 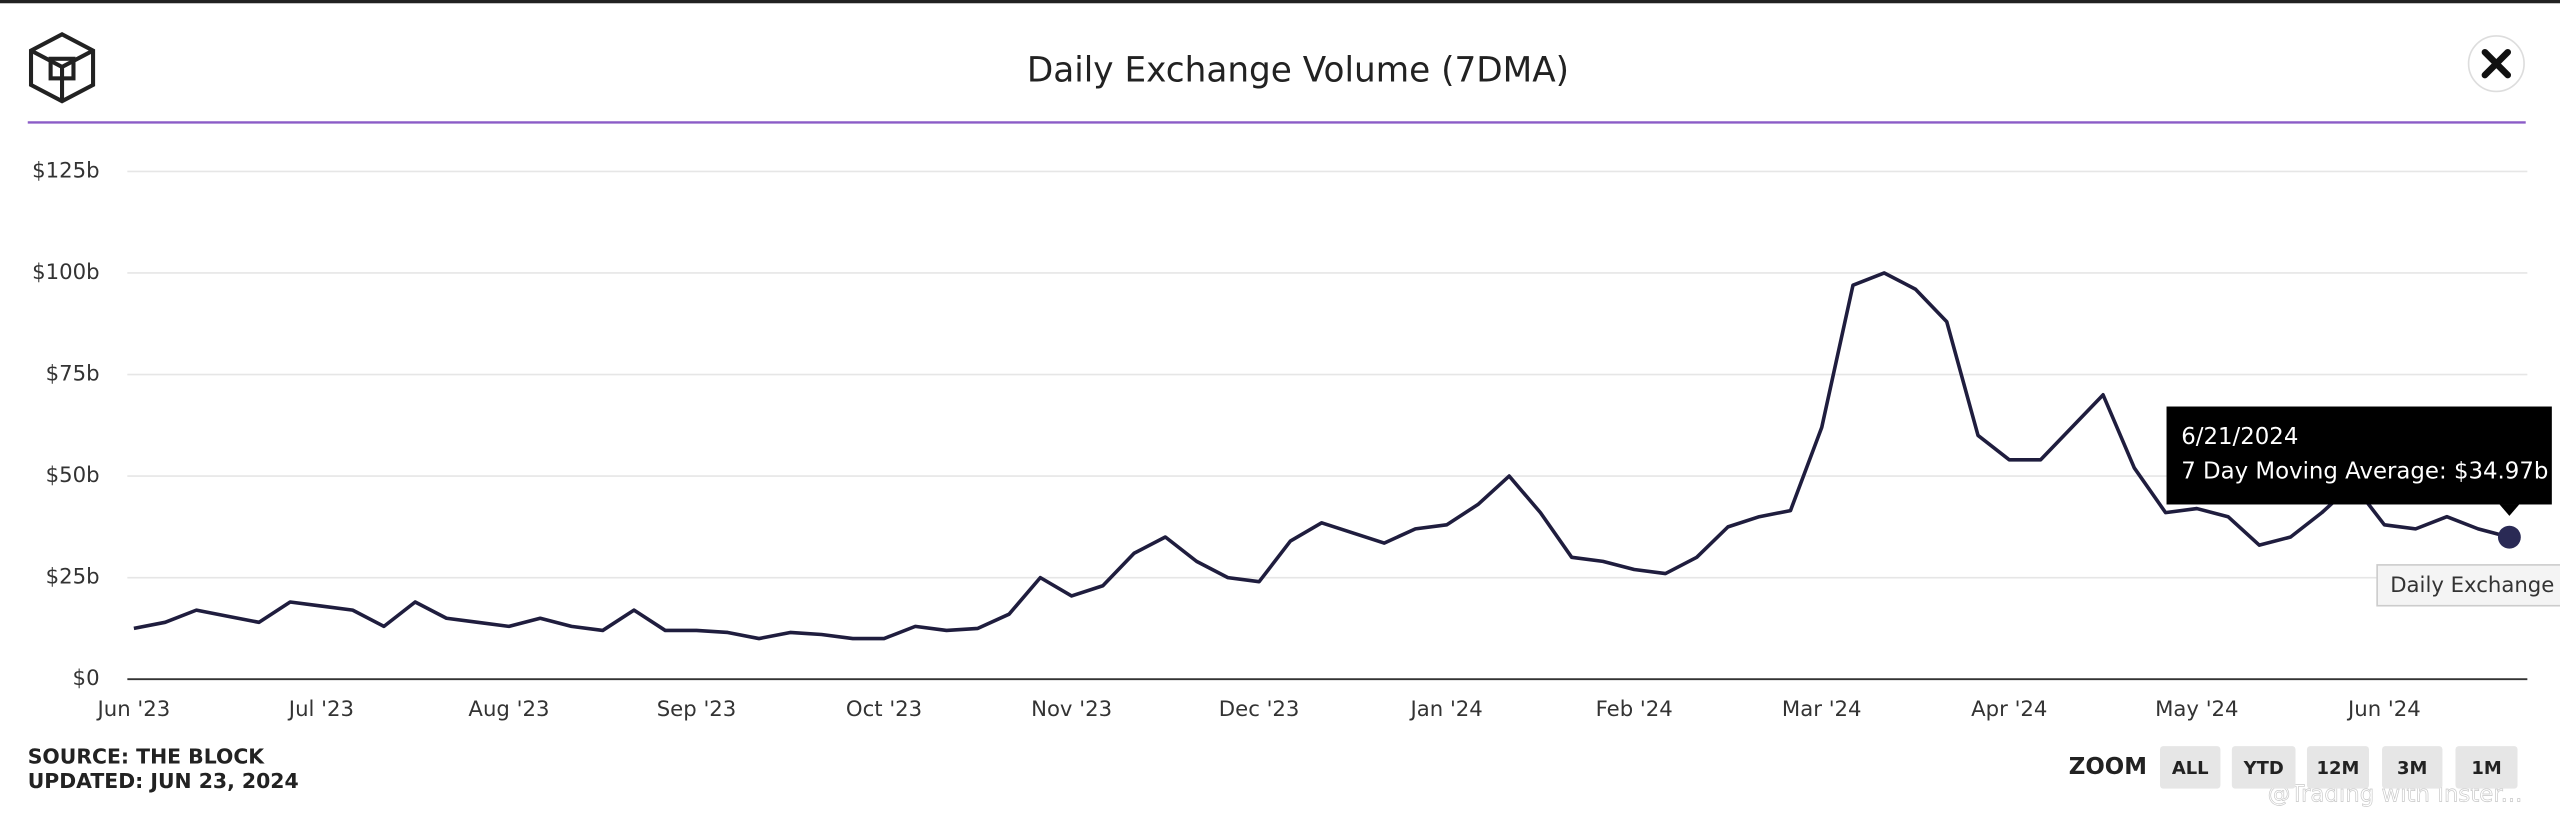 I want to click on tooltip: 6/21/2024 7 Day Moving Average: $34.97b, so click(x=2359, y=461).